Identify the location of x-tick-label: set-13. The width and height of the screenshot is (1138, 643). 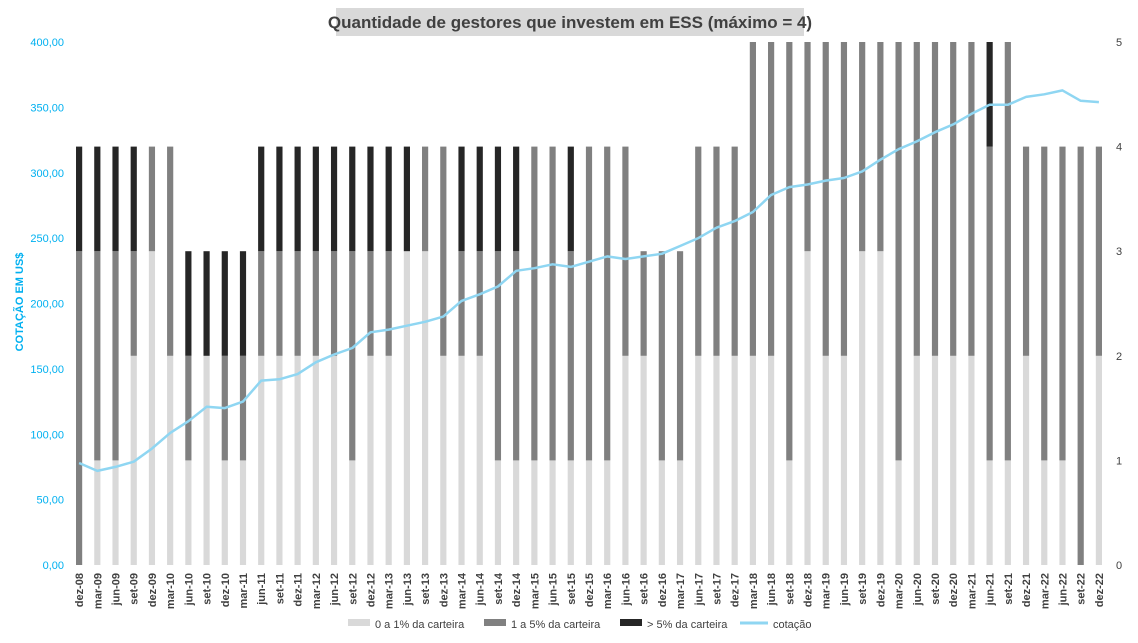
(426, 589).